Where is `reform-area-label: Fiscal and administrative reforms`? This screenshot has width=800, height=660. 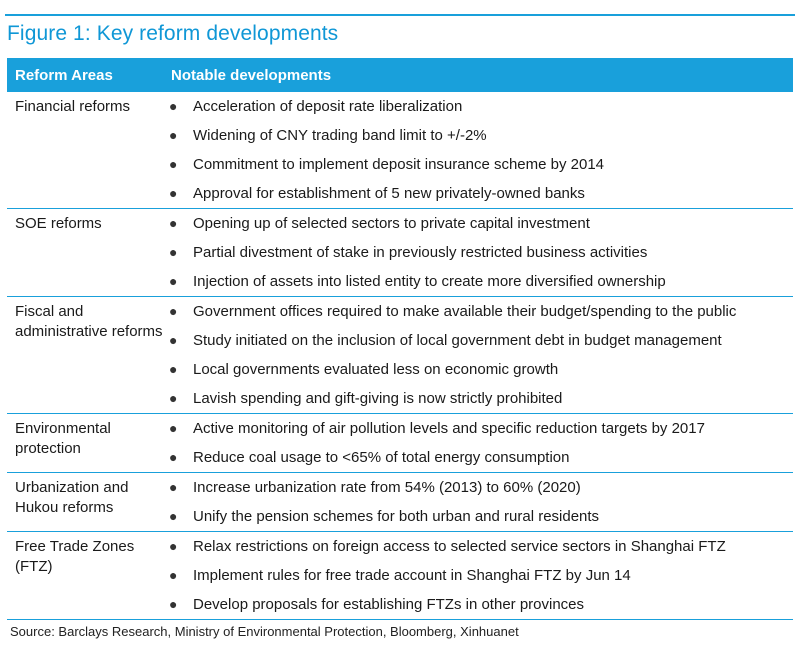 reform-area-label: Fiscal and administrative reforms is located at coordinates (85, 355).